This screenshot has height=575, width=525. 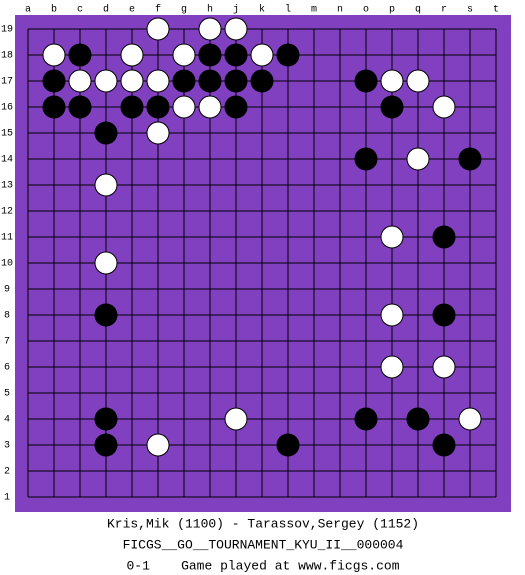 What do you see at coordinates (158, 10) in the screenshot?
I see `column-label: f` at bounding box center [158, 10].